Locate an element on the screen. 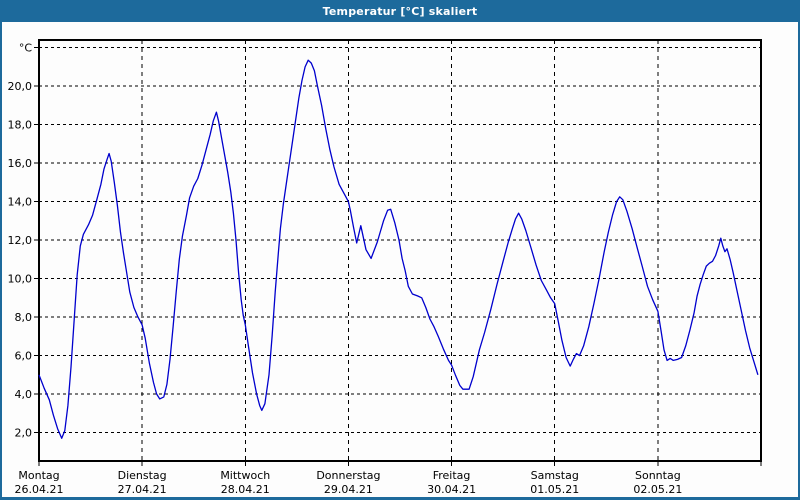 The width and height of the screenshot is (800, 500). window-border-bottom is located at coordinates (400, 498).